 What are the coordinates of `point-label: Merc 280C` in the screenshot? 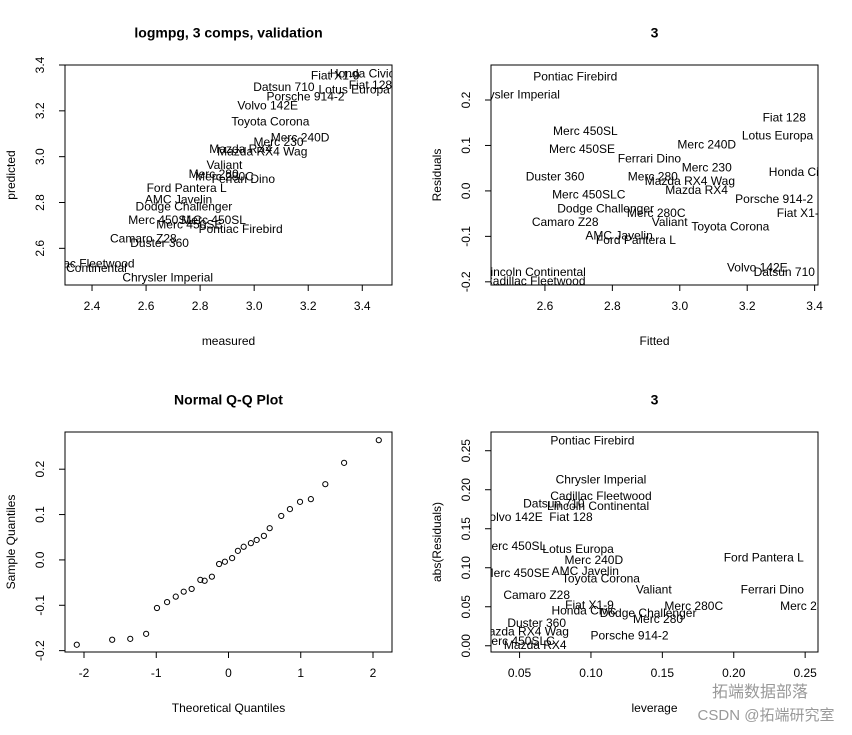 It's located at (224, 176).